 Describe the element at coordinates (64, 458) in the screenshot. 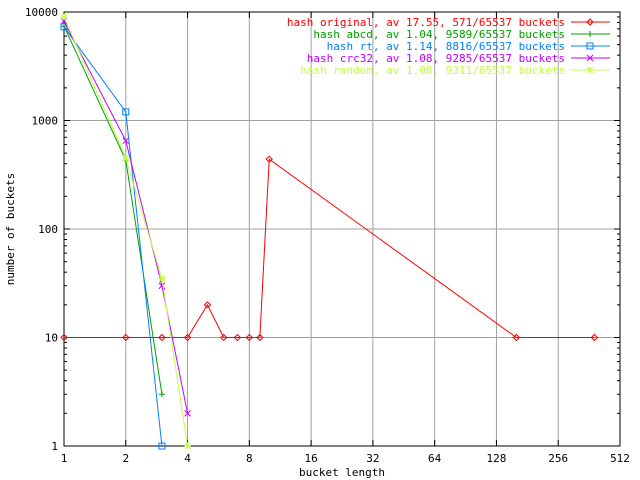

I see `x-tick-label: 1` at that location.